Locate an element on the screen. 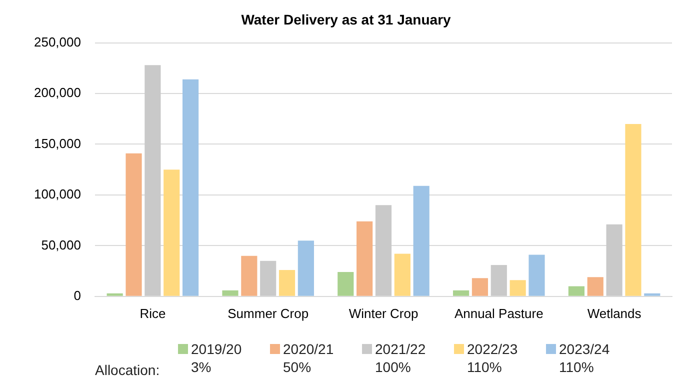 The image size is (688, 388). x-tick-label: Rice is located at coordinates (153, 313).